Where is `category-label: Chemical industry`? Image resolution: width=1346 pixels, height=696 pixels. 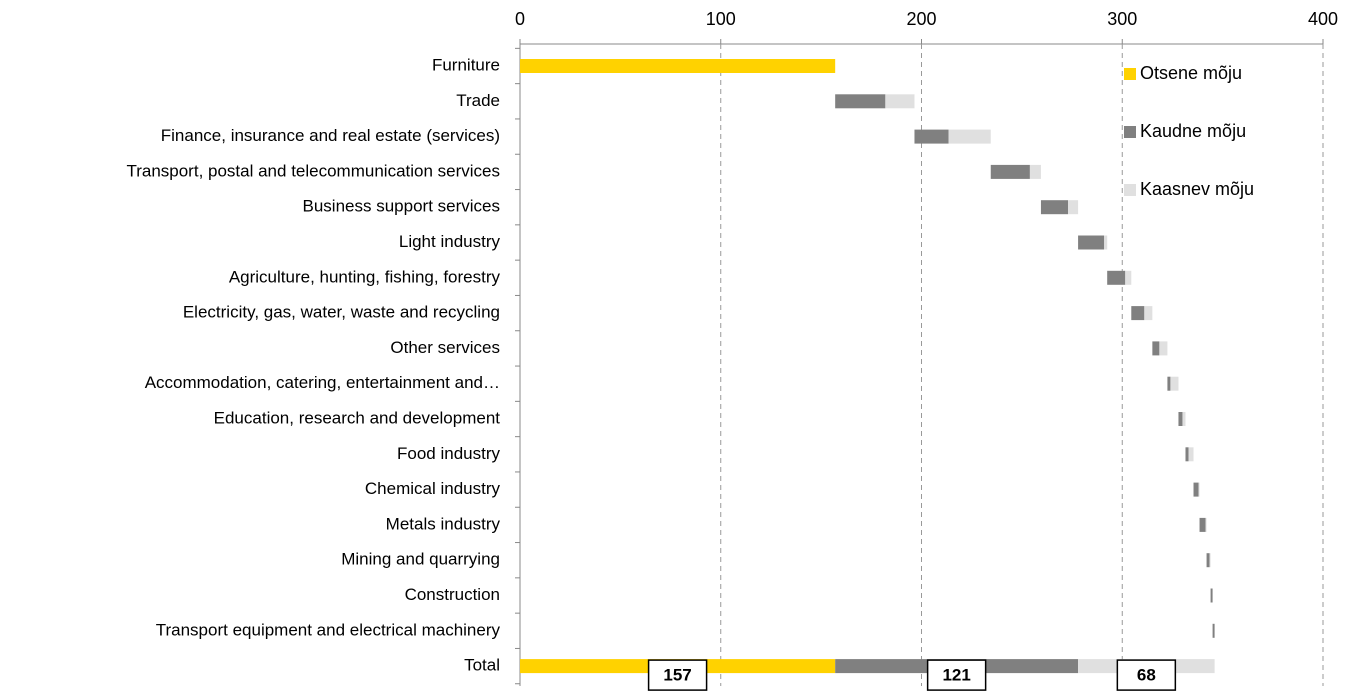 category-label: Chemical industry is located at coordinates (433, 488).